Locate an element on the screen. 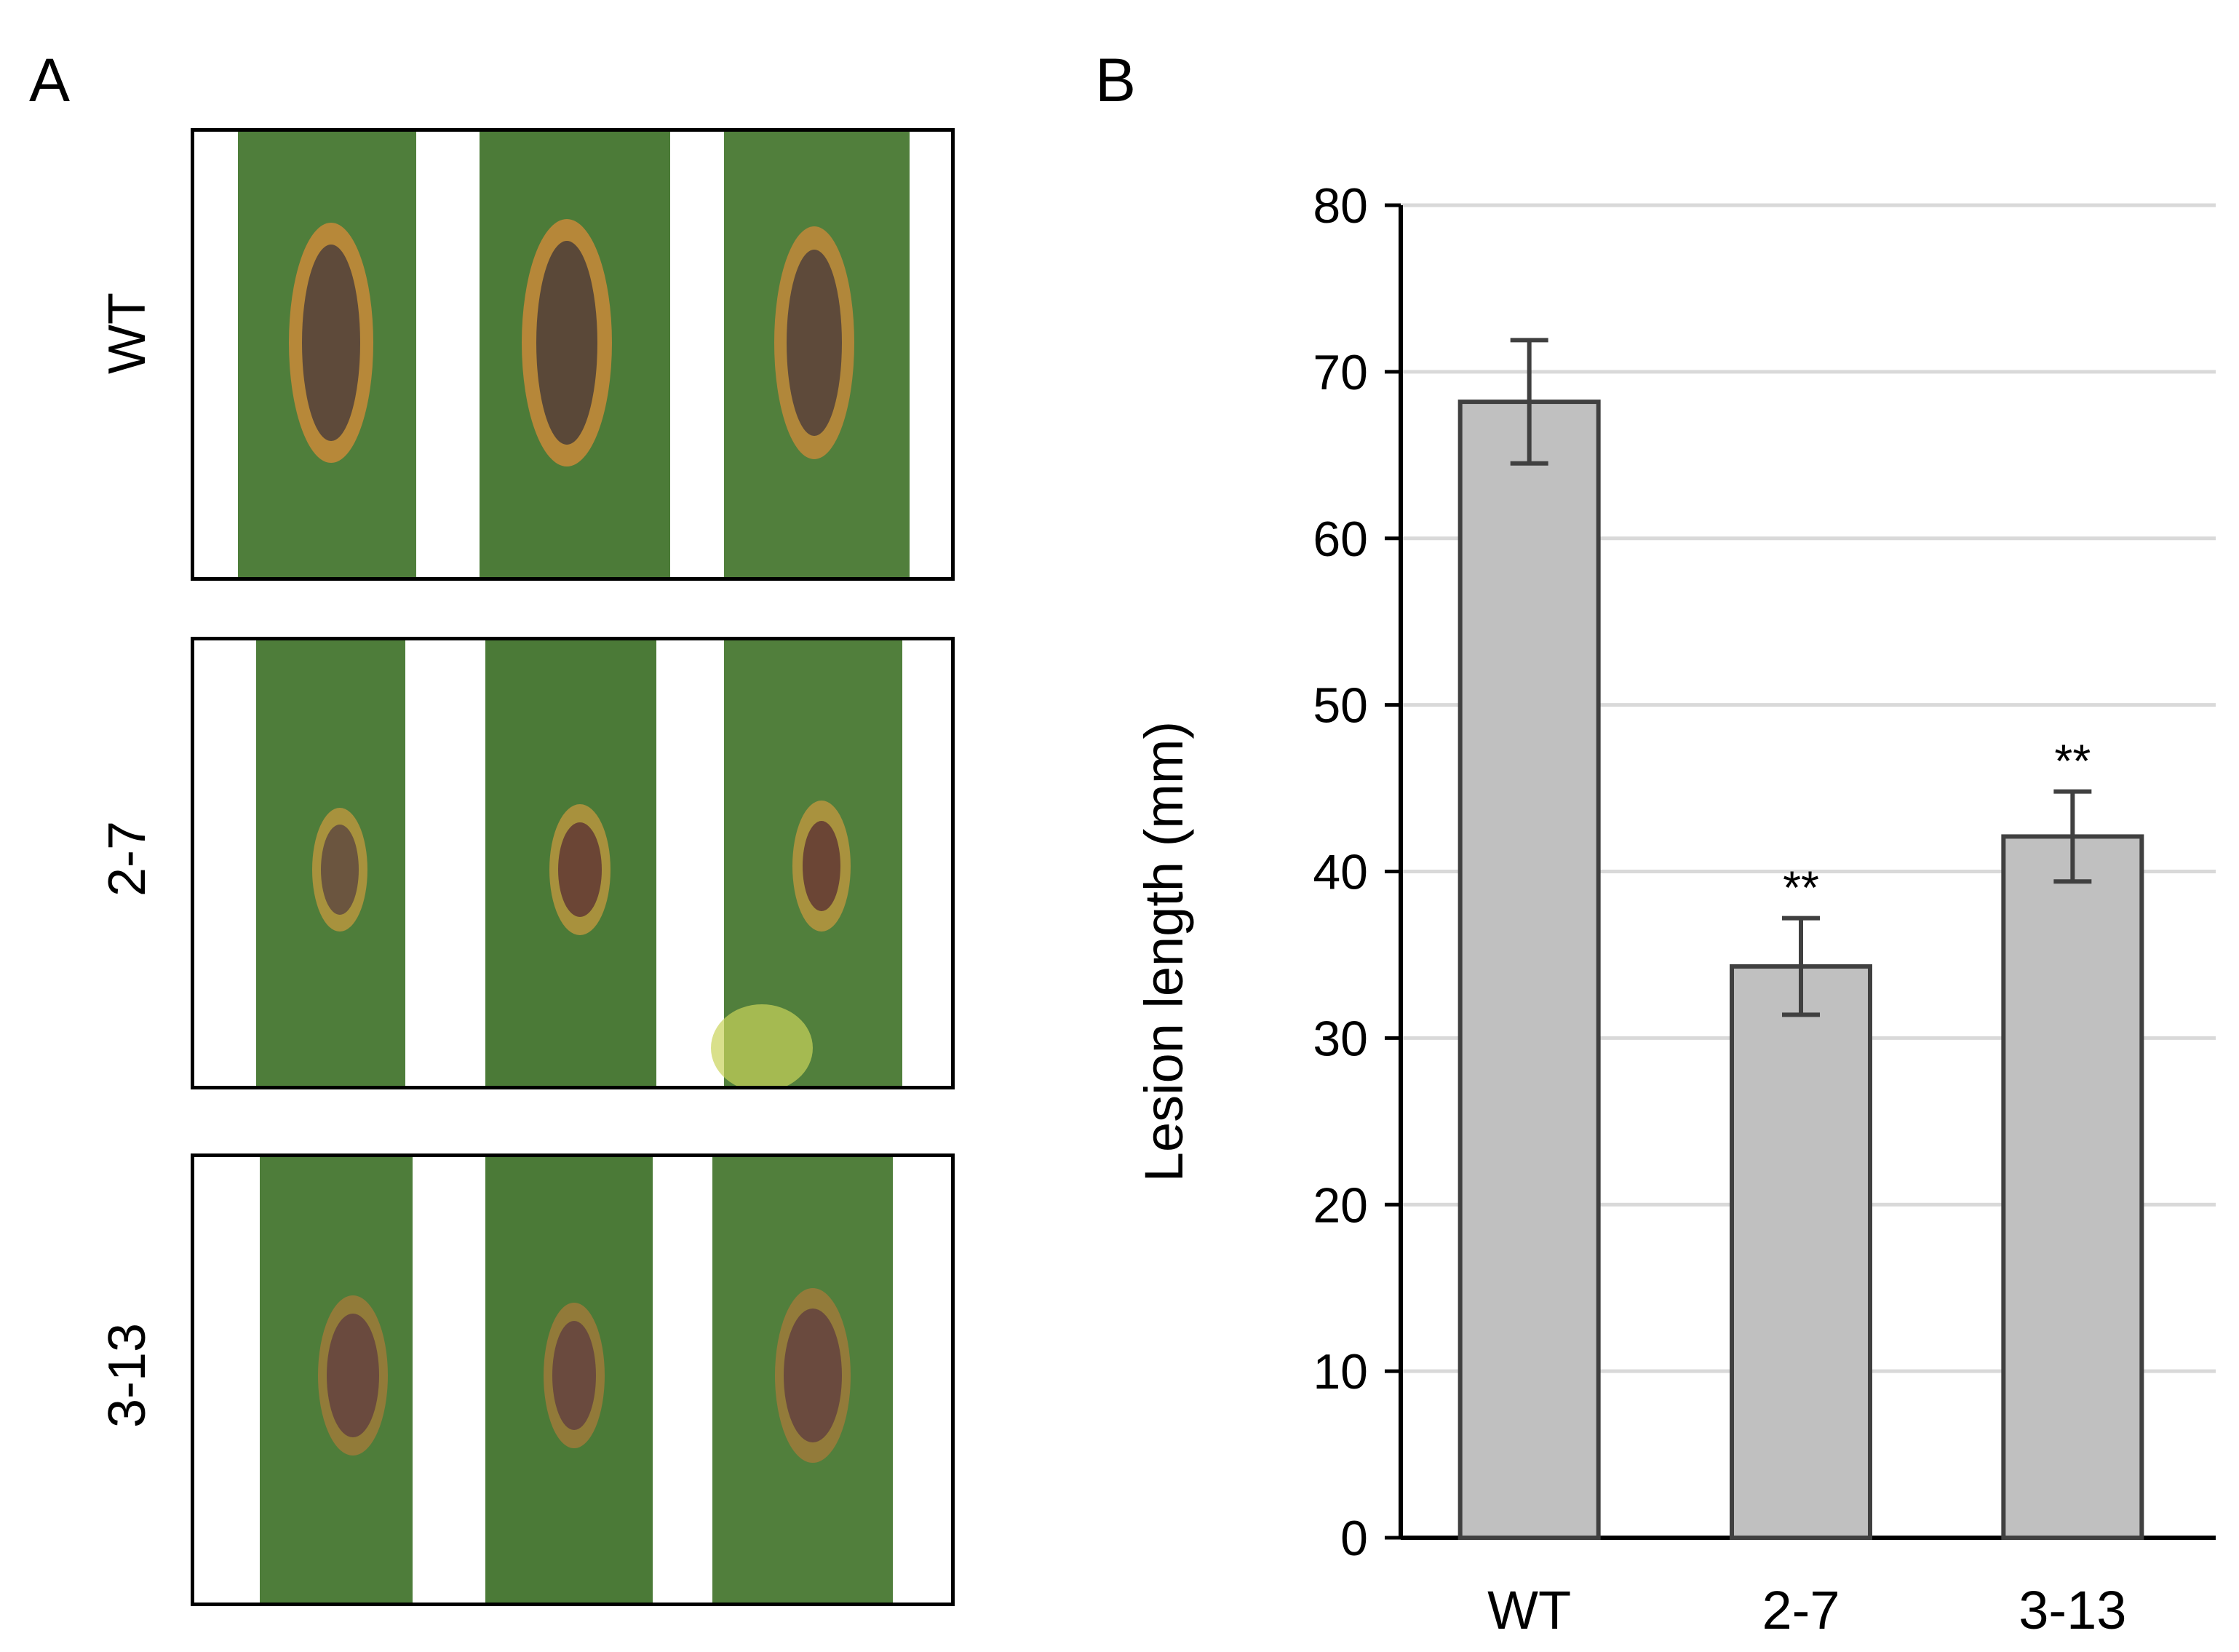 This screenshot has width=2239, height=1652. y-tick-label: 50 is located at coordinates (1341, 706).